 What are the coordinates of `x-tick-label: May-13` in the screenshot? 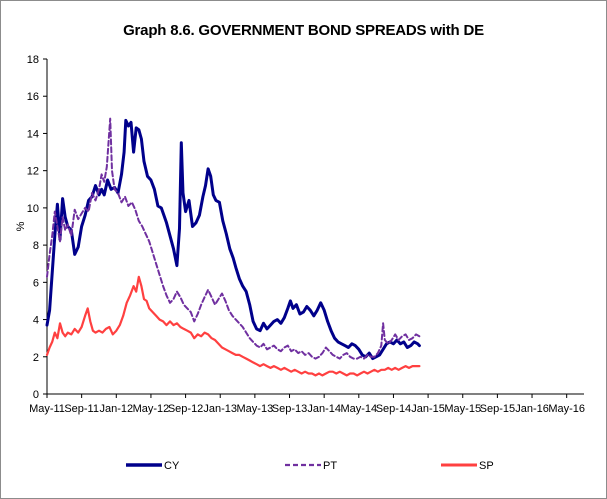 It's located at (255, 409).